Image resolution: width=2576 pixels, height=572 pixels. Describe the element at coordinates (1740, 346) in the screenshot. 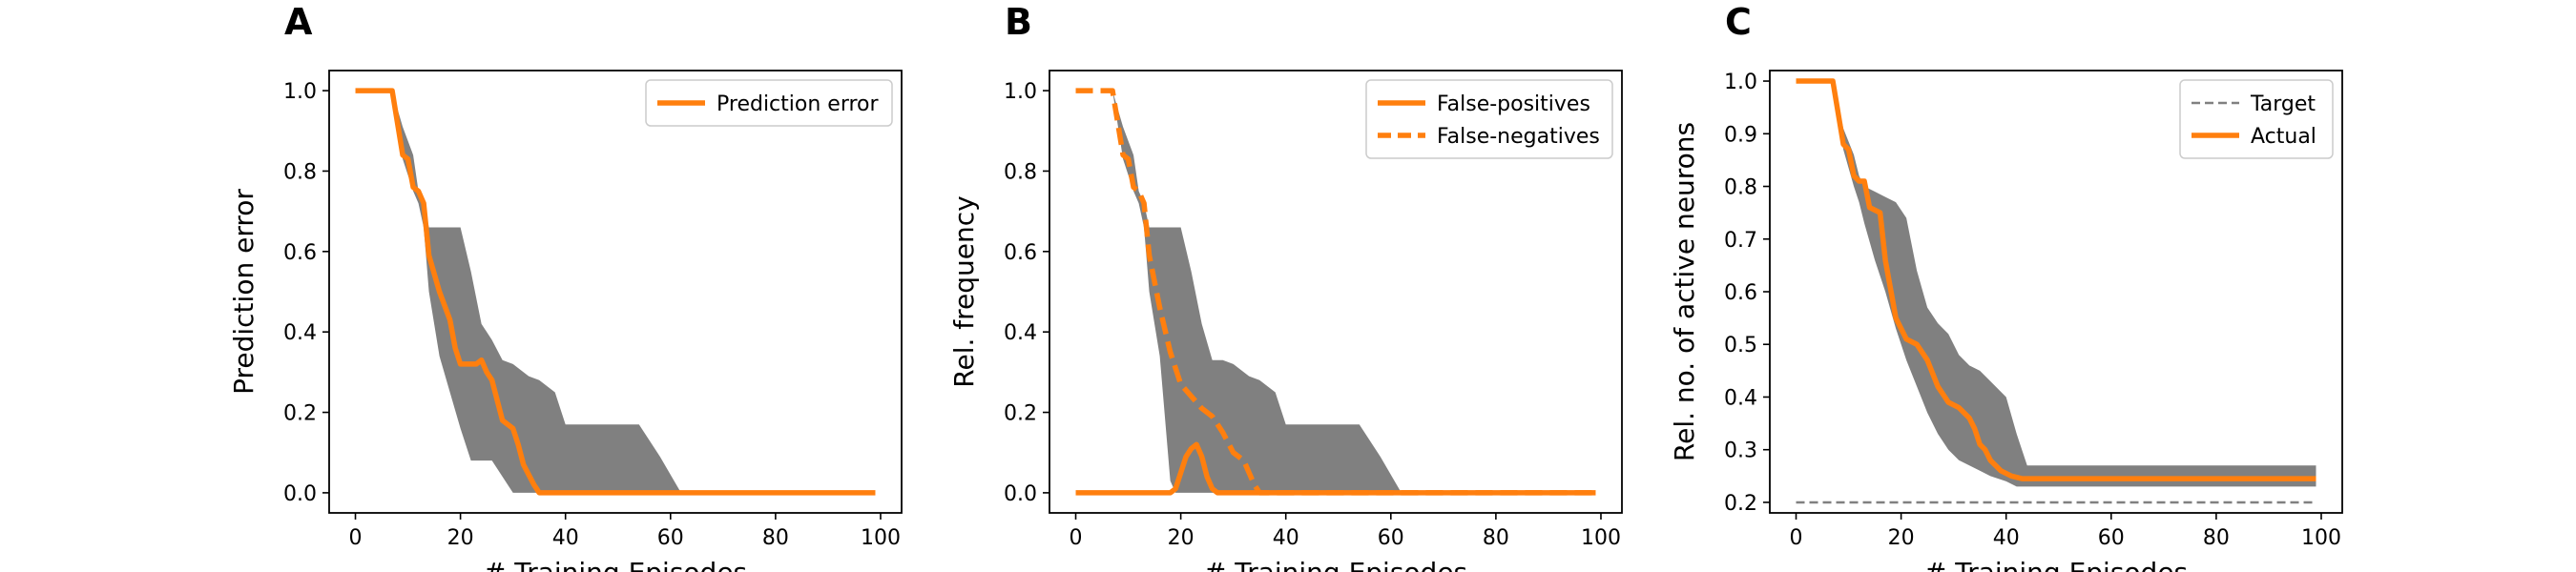

I see `y-tick-label: 0.5` at that location.